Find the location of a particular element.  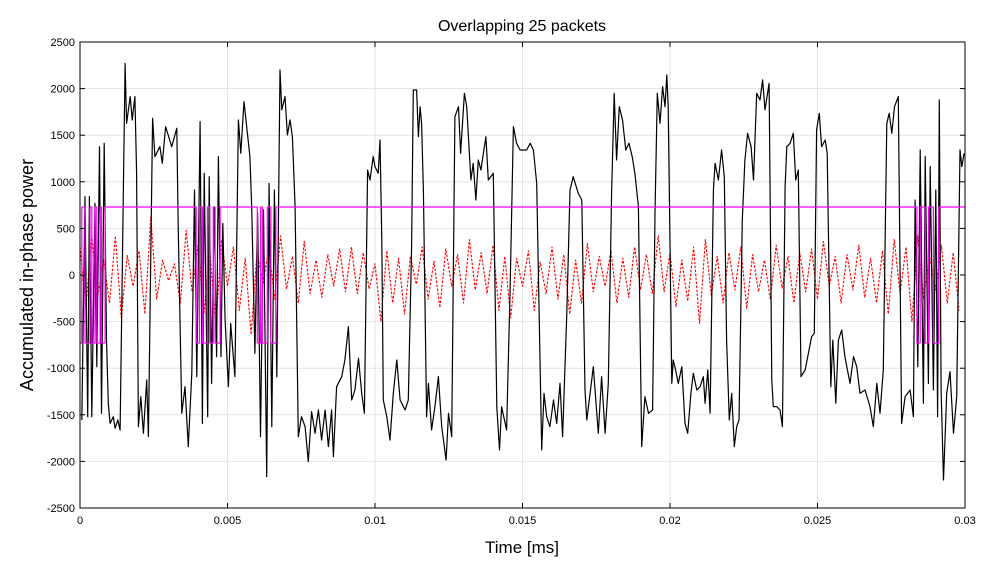

y-tick-label: 2000 is located at coordinates (63, 90).